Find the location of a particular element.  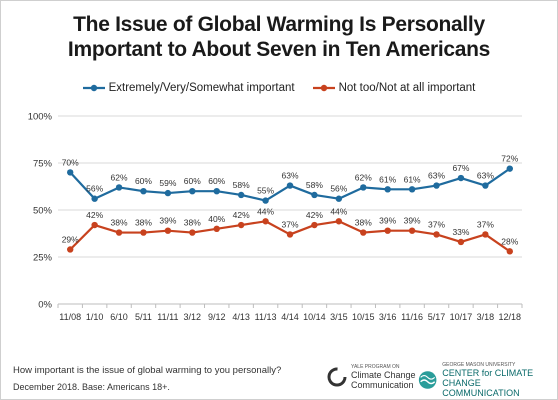

data-label: 40% is located at coordinates (216, 219).